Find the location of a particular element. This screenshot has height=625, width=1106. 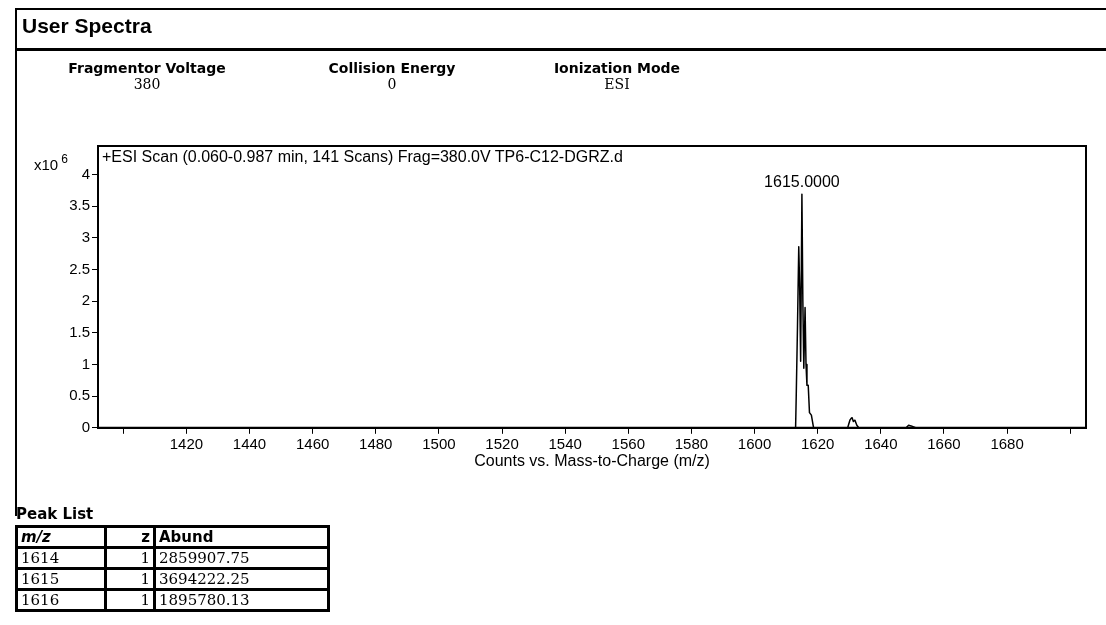

y-tick-label: 2.5 is located at coordinates (79, 268).